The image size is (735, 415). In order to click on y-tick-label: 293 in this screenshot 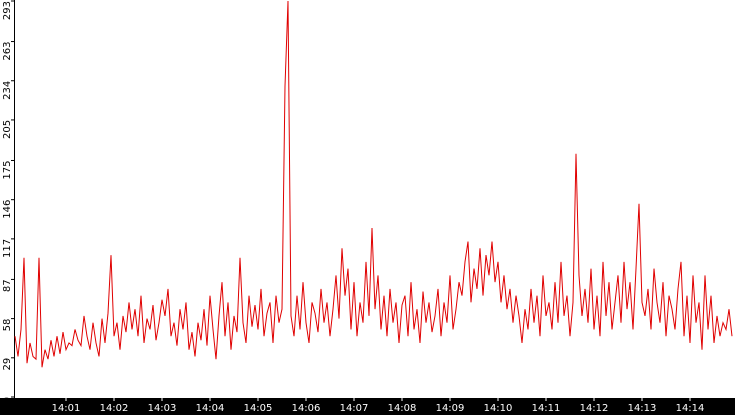, I will do `click(7, 10)`.